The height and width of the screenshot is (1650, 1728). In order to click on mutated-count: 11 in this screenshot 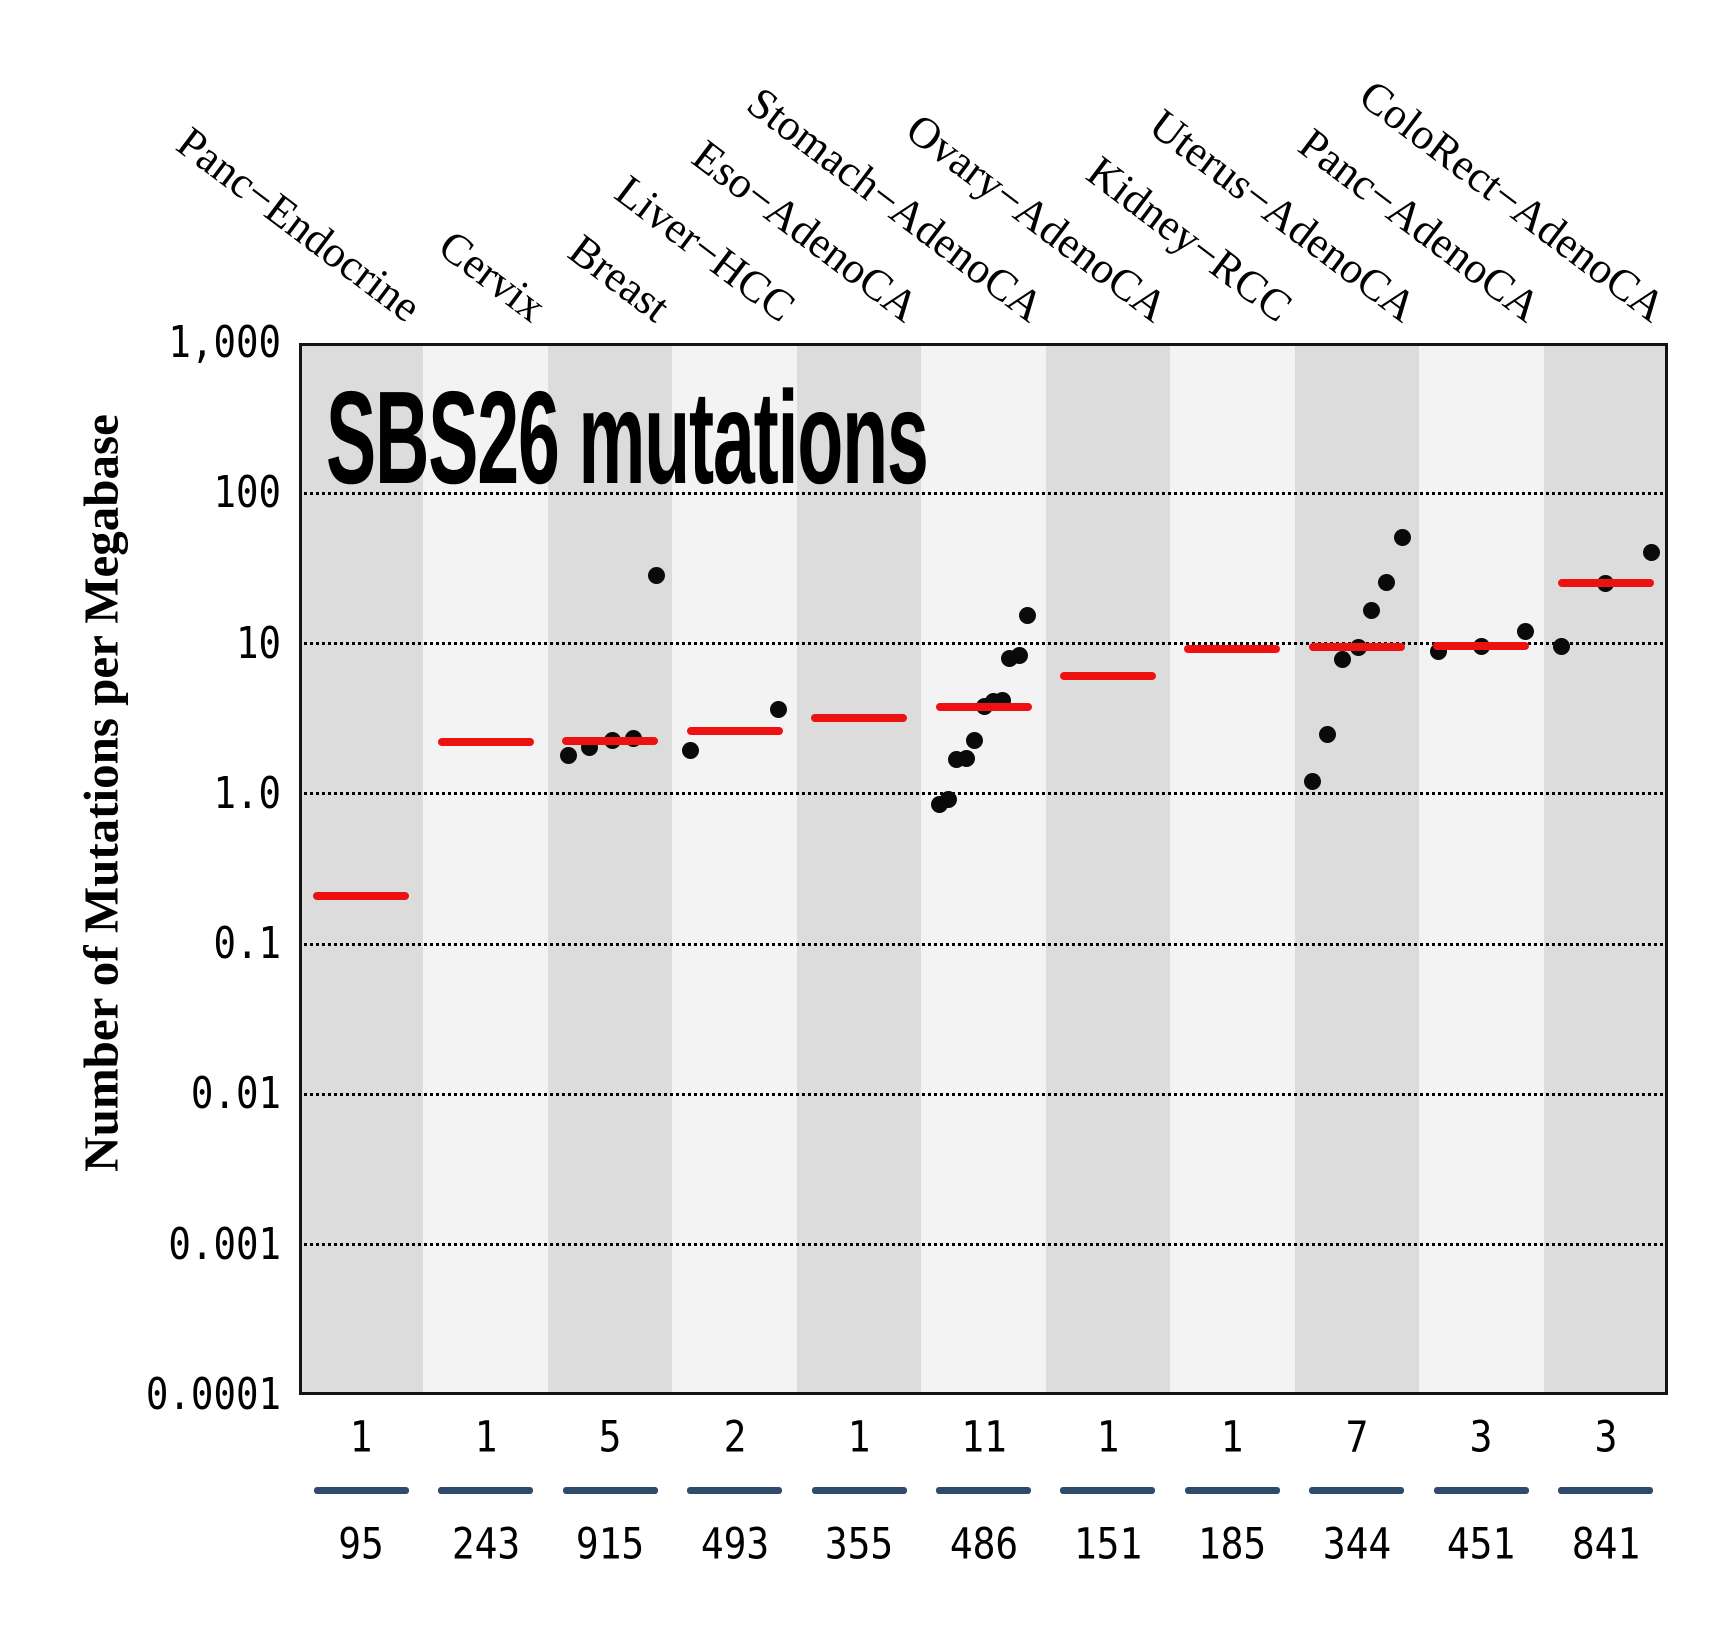, I will do `click(983, 1437)`.